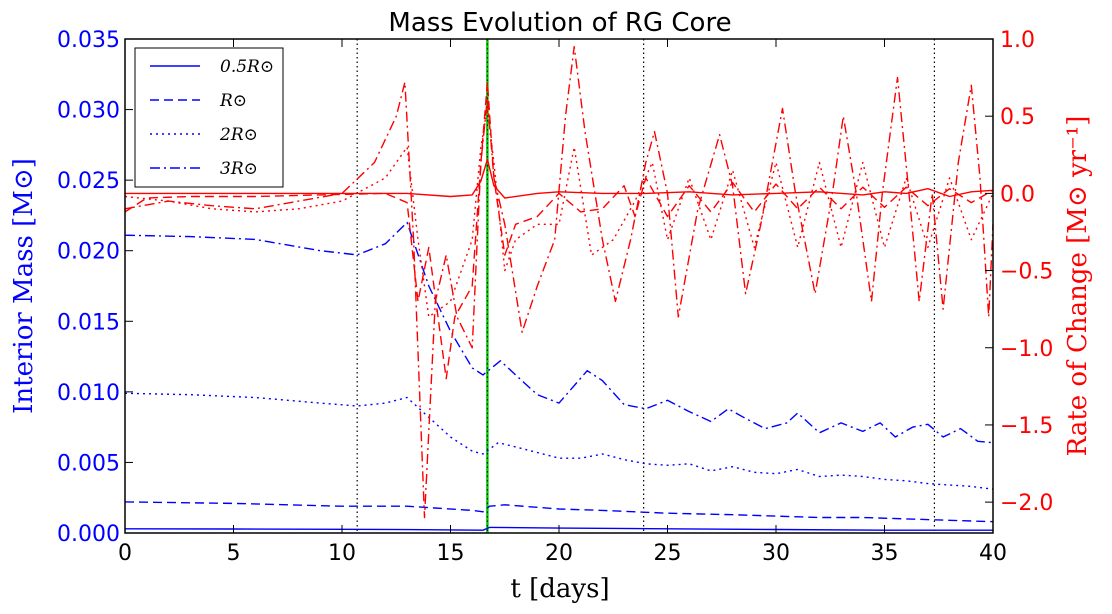 The width and height of the screenshot is (1112, 614). I want to click on y-tick-label-right: −0.5, so click(1026, 272).